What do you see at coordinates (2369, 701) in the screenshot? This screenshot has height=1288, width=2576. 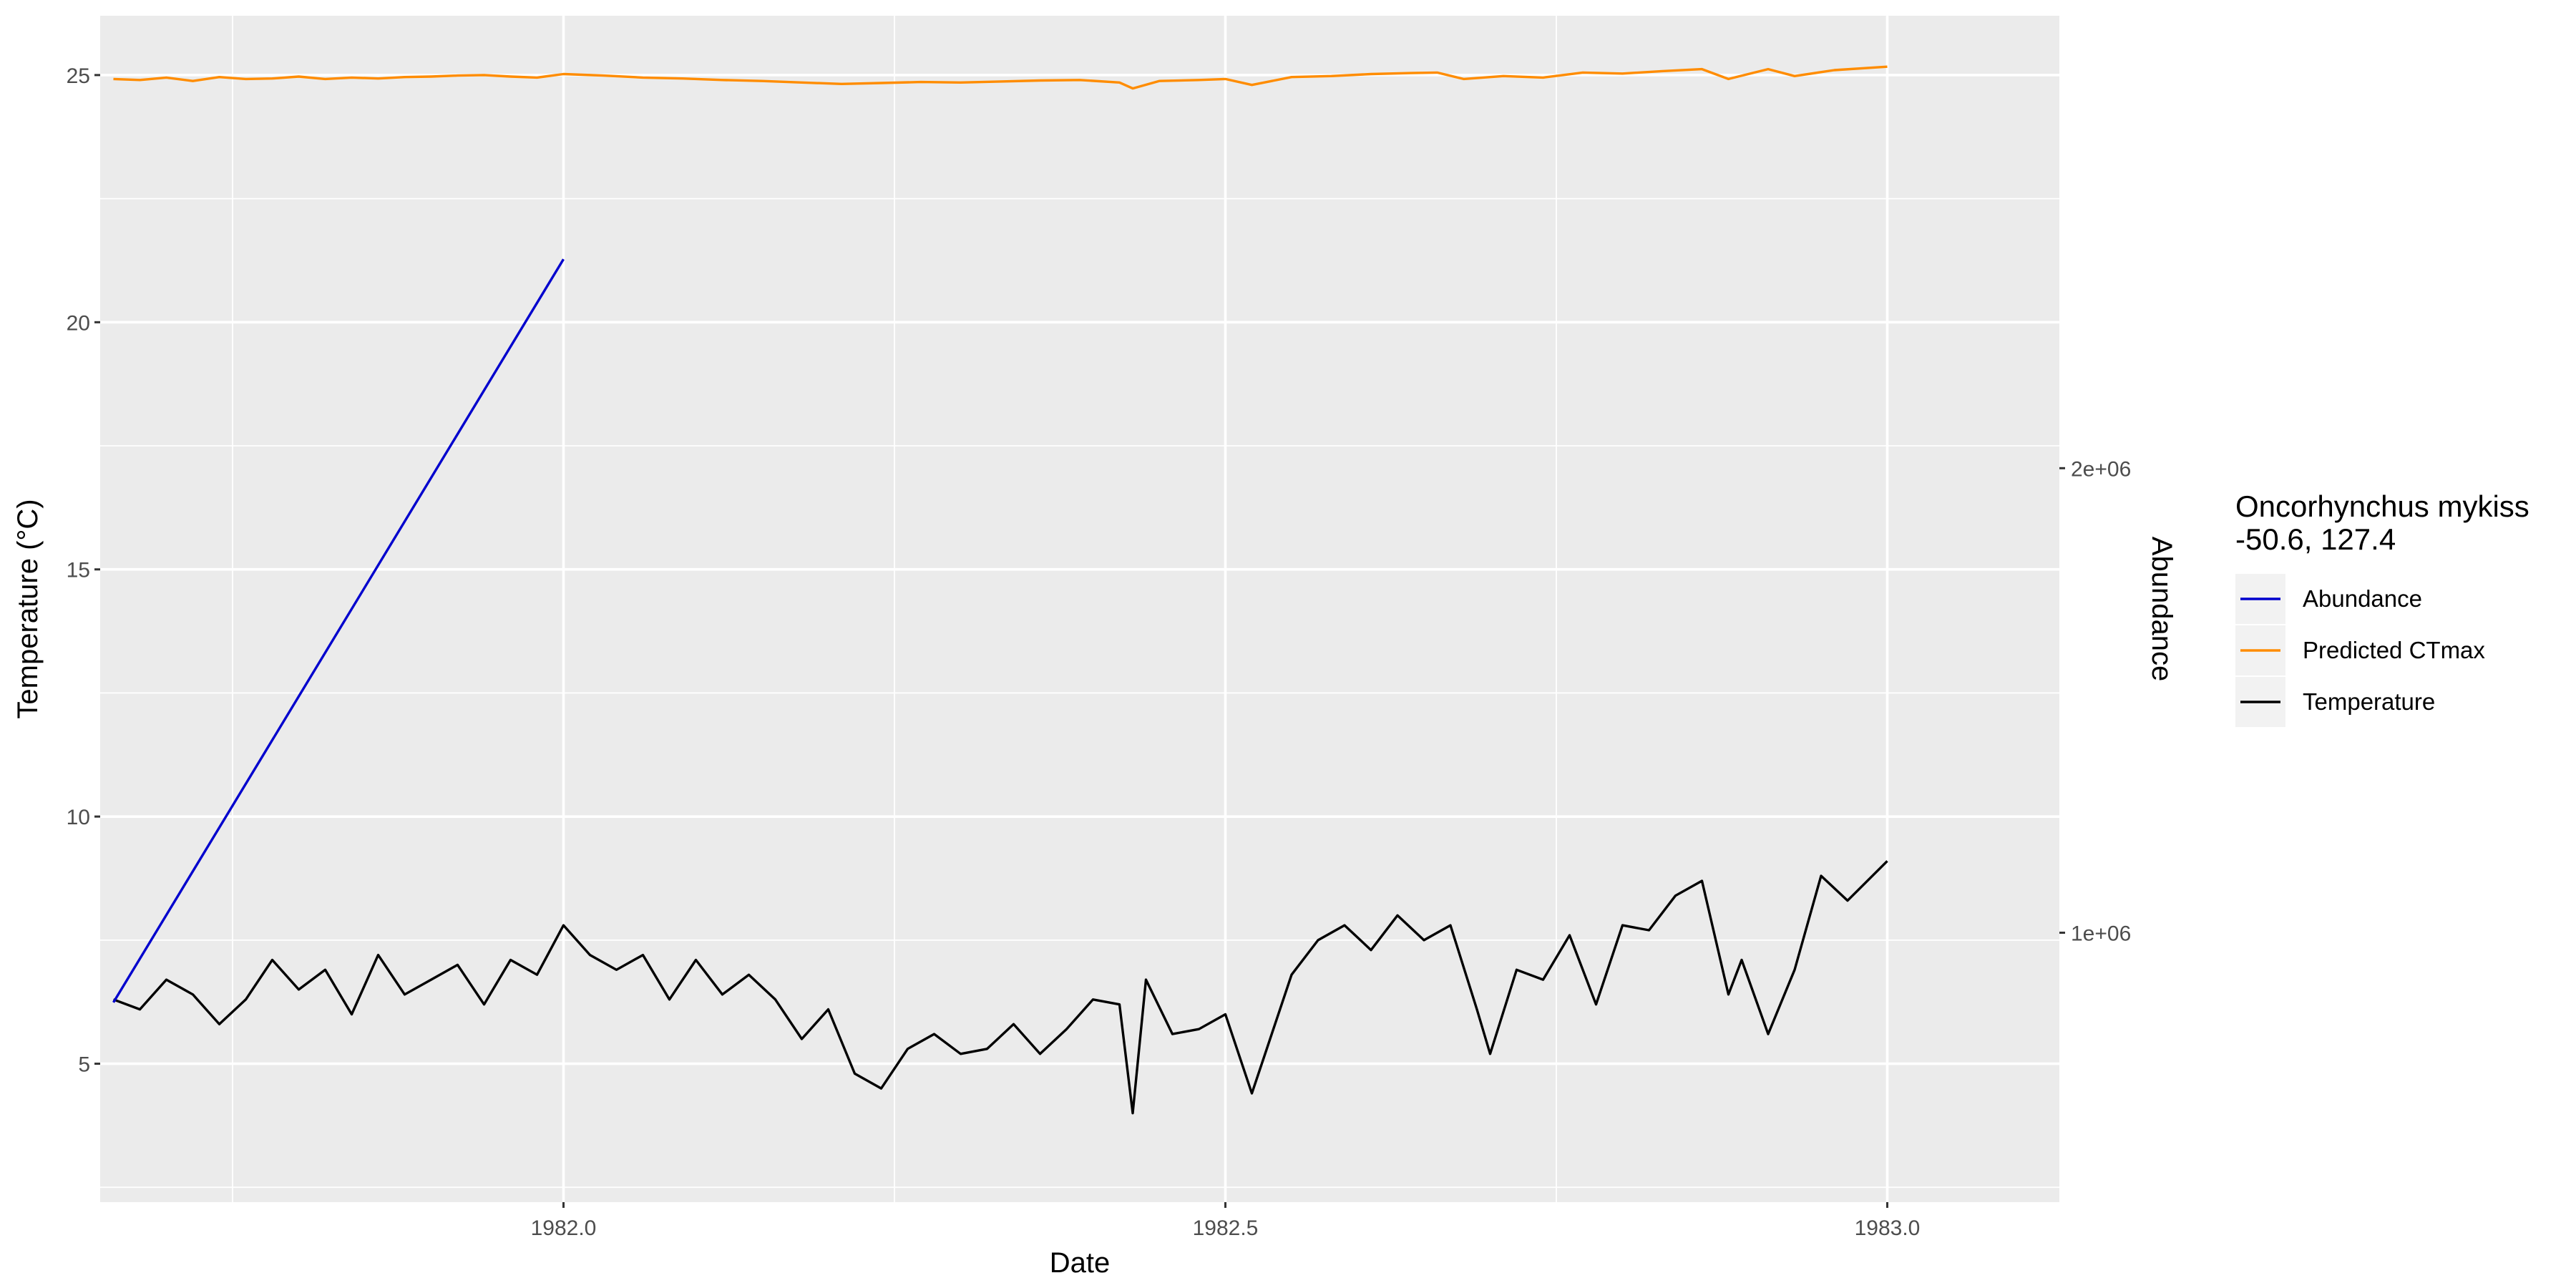 I see `legend-label-temperature: Temperature` at bounding box center [2369, 701].